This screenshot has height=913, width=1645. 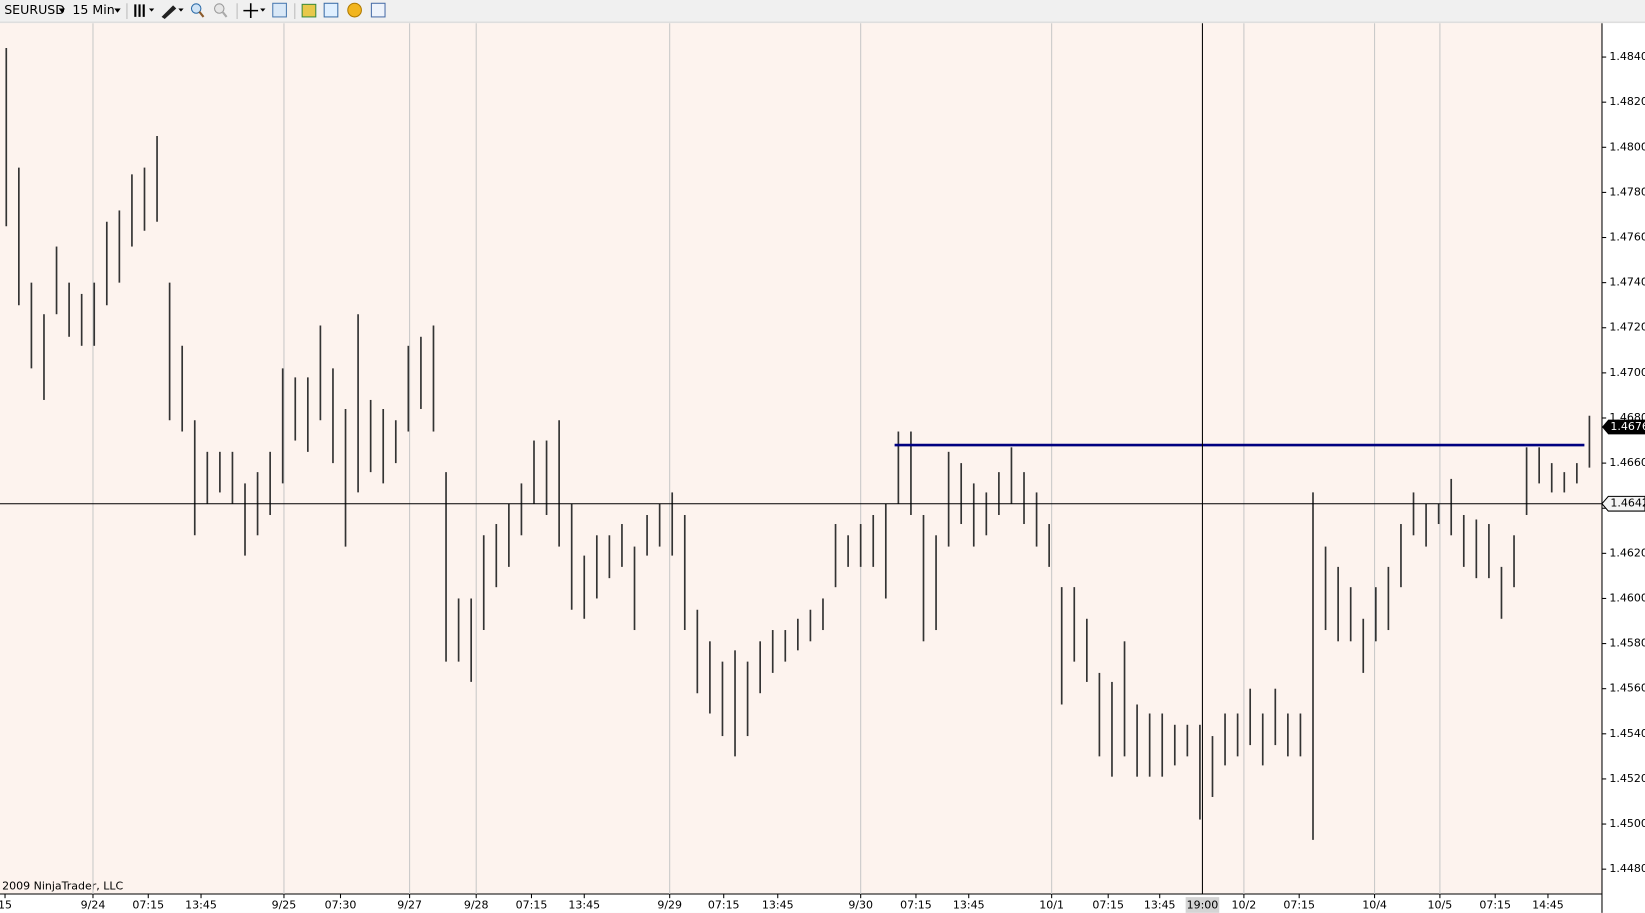 I want to click on x-tick-label: 14:45, so click(x=1548, y=905).